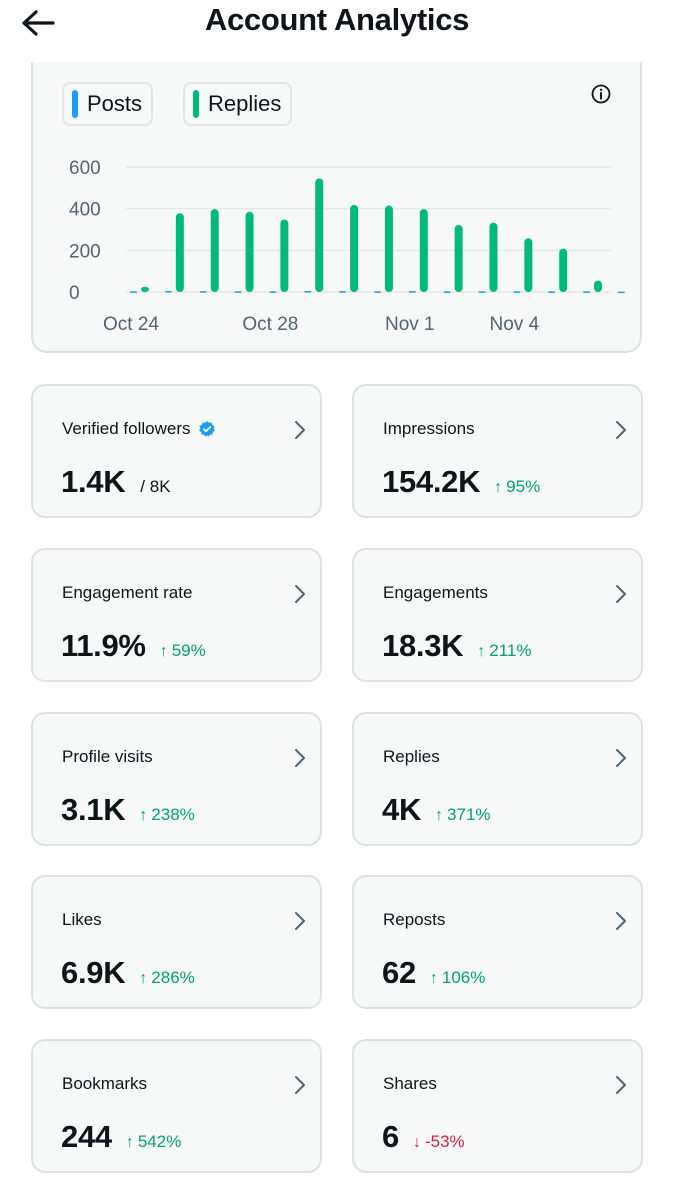 This screenshot has width=674, height=1200. What do you see at coordinates (463, 977) in the screenshot?
I see `stat-change-value: 106%` at bounding box center [463, 977].